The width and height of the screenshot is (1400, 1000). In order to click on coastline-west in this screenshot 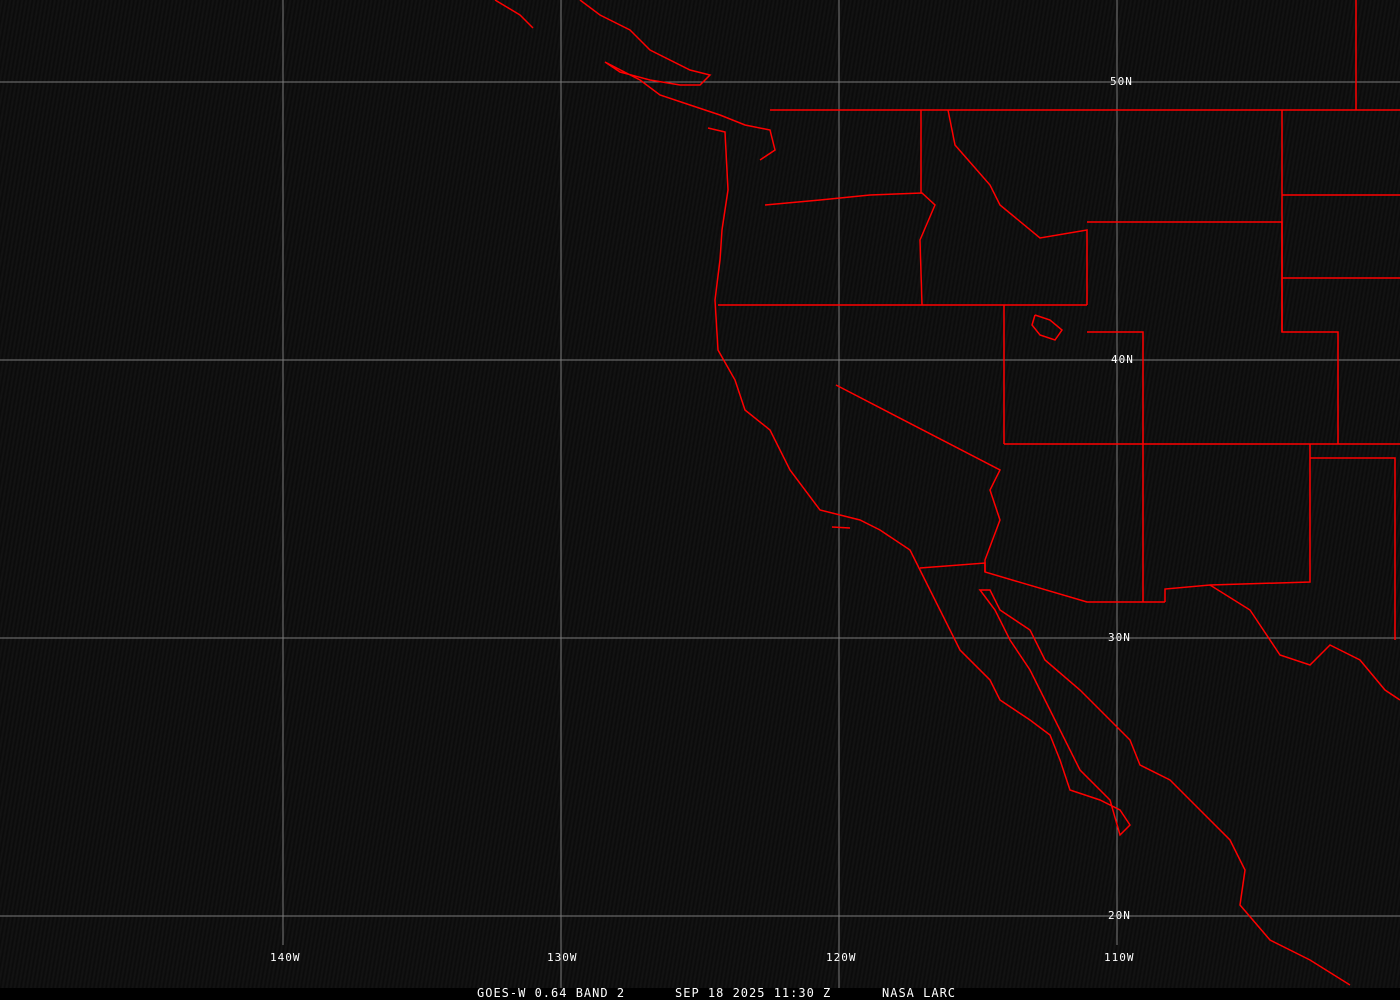, I will do `click(514, 14)`.